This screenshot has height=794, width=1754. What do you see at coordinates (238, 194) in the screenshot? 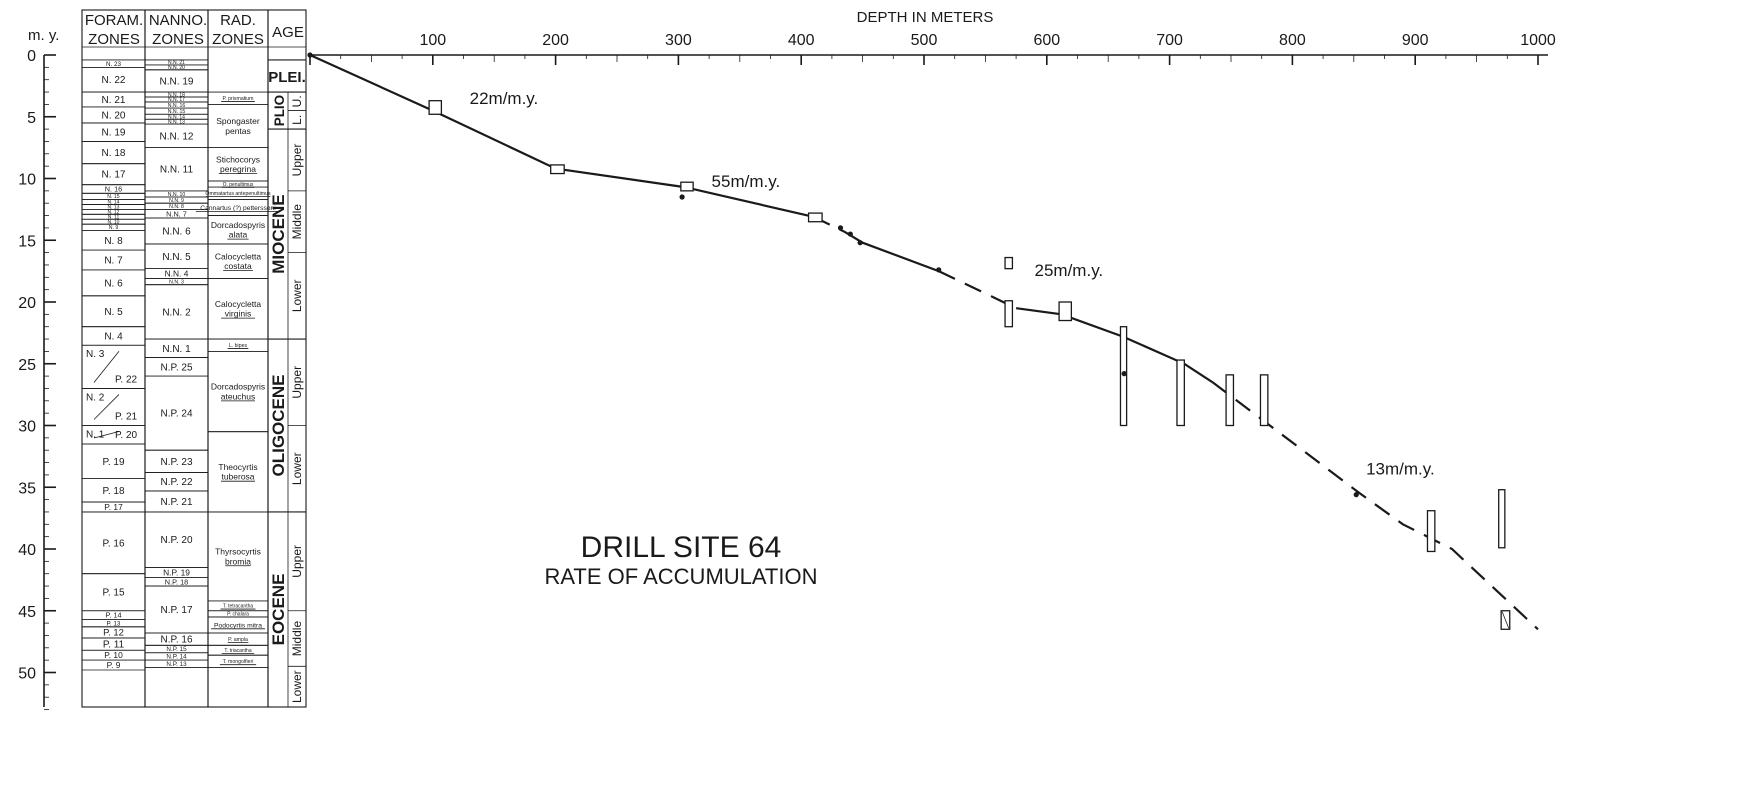
I see `rad-zone-label: Ommatartus antepenultimus` at bounding box center [238, 194].